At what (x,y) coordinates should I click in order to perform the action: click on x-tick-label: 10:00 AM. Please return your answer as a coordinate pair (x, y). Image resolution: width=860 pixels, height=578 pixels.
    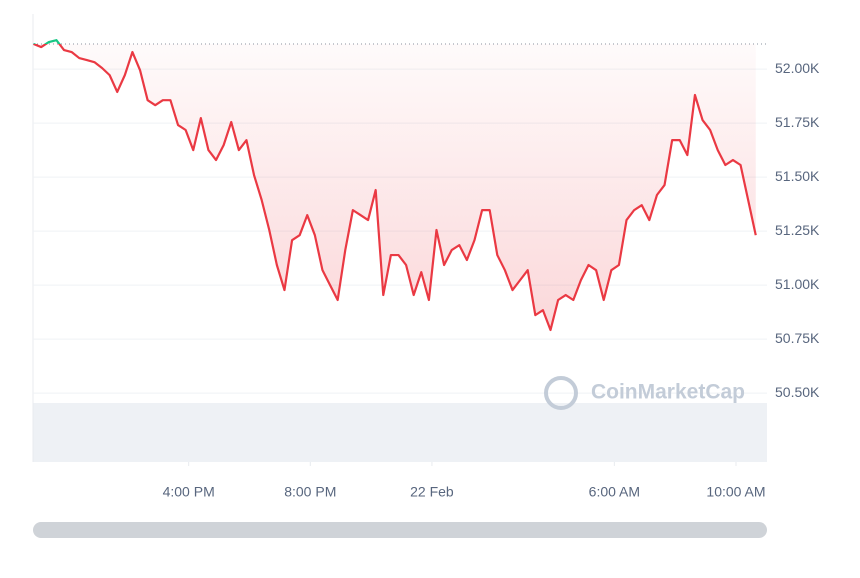
    Looking at the image, I should click on (735, 492).